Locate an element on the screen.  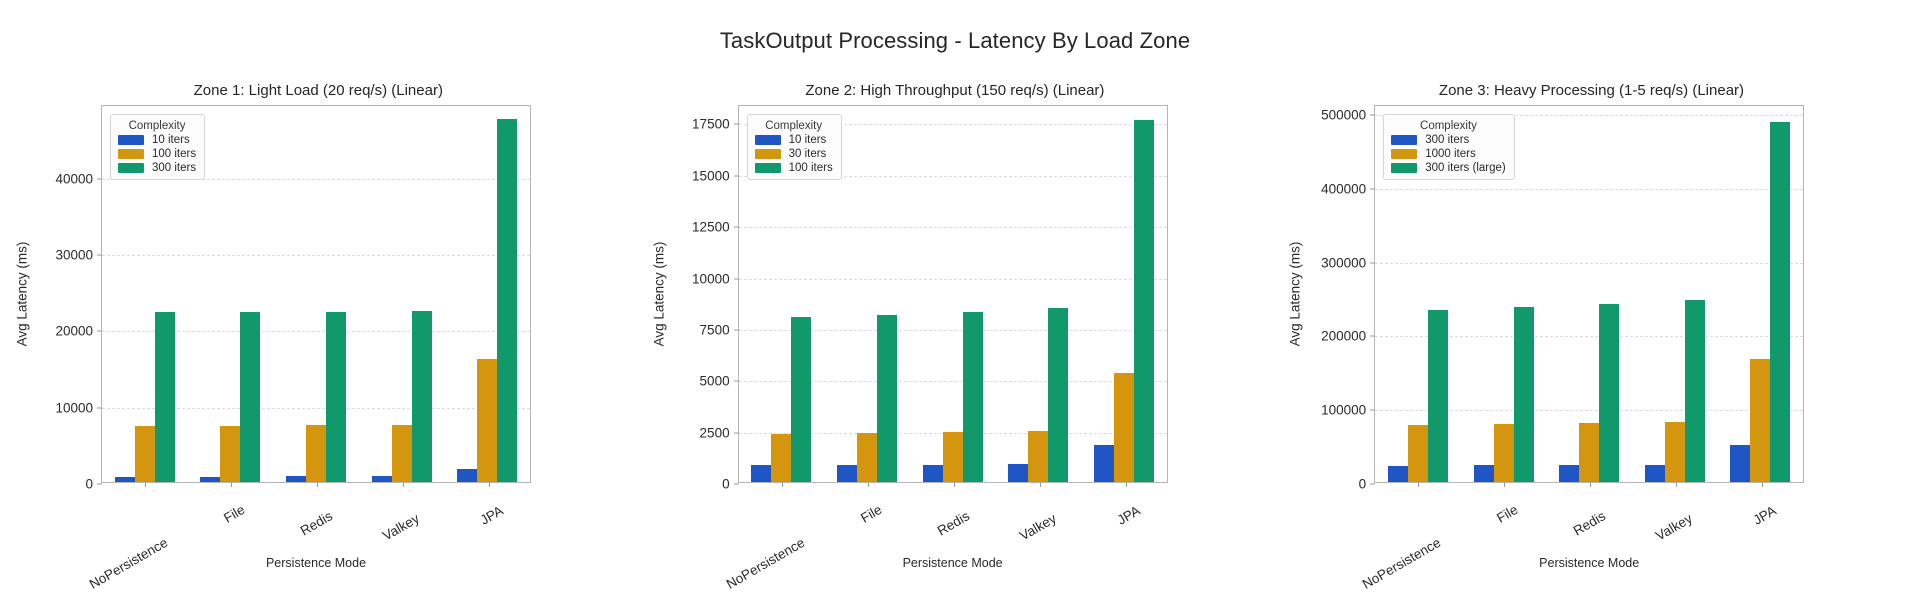
legend-item: 30 iters is located at coordinates (793, 154).